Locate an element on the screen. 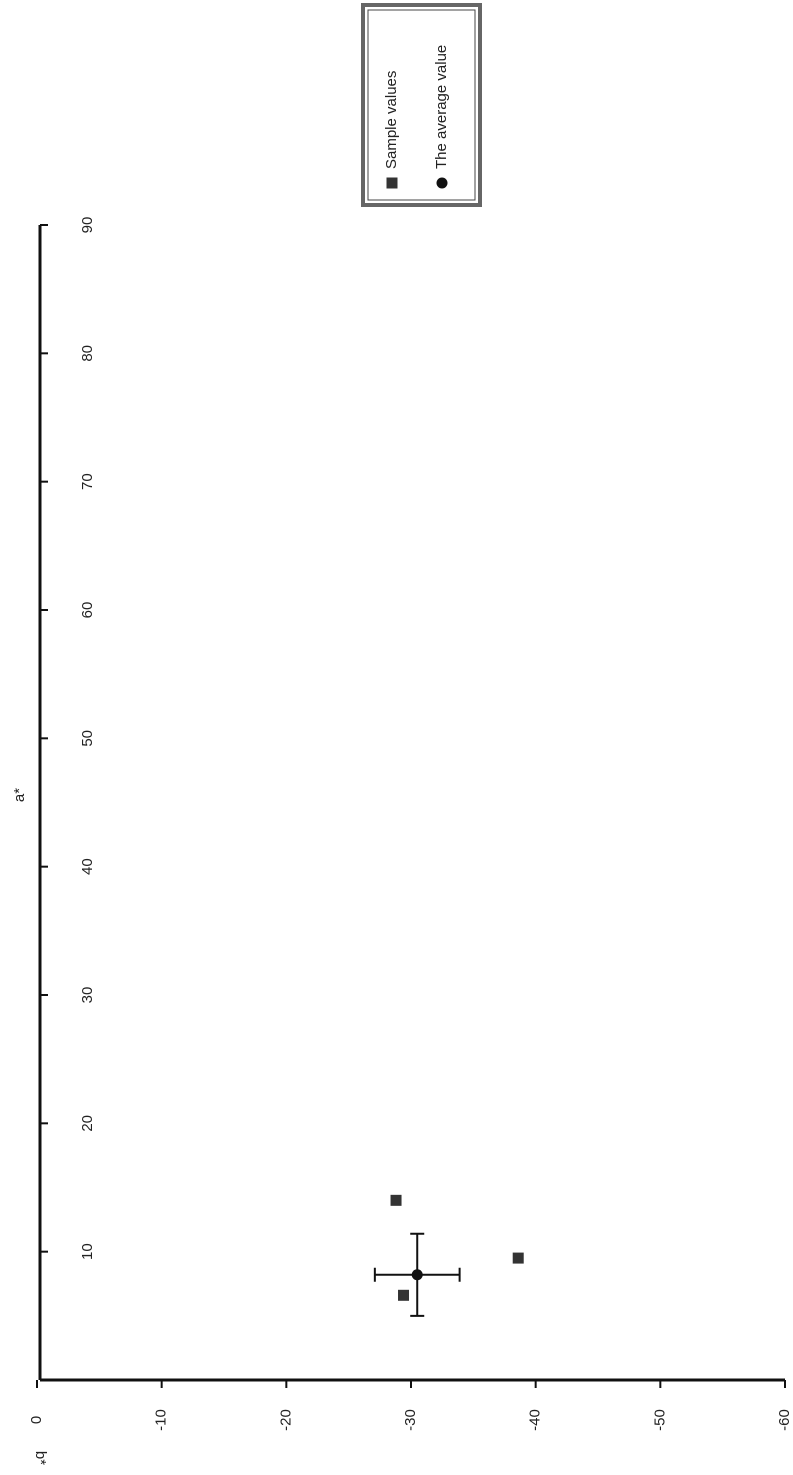  legend-label: Sample values is located at coordinates (391, 120).